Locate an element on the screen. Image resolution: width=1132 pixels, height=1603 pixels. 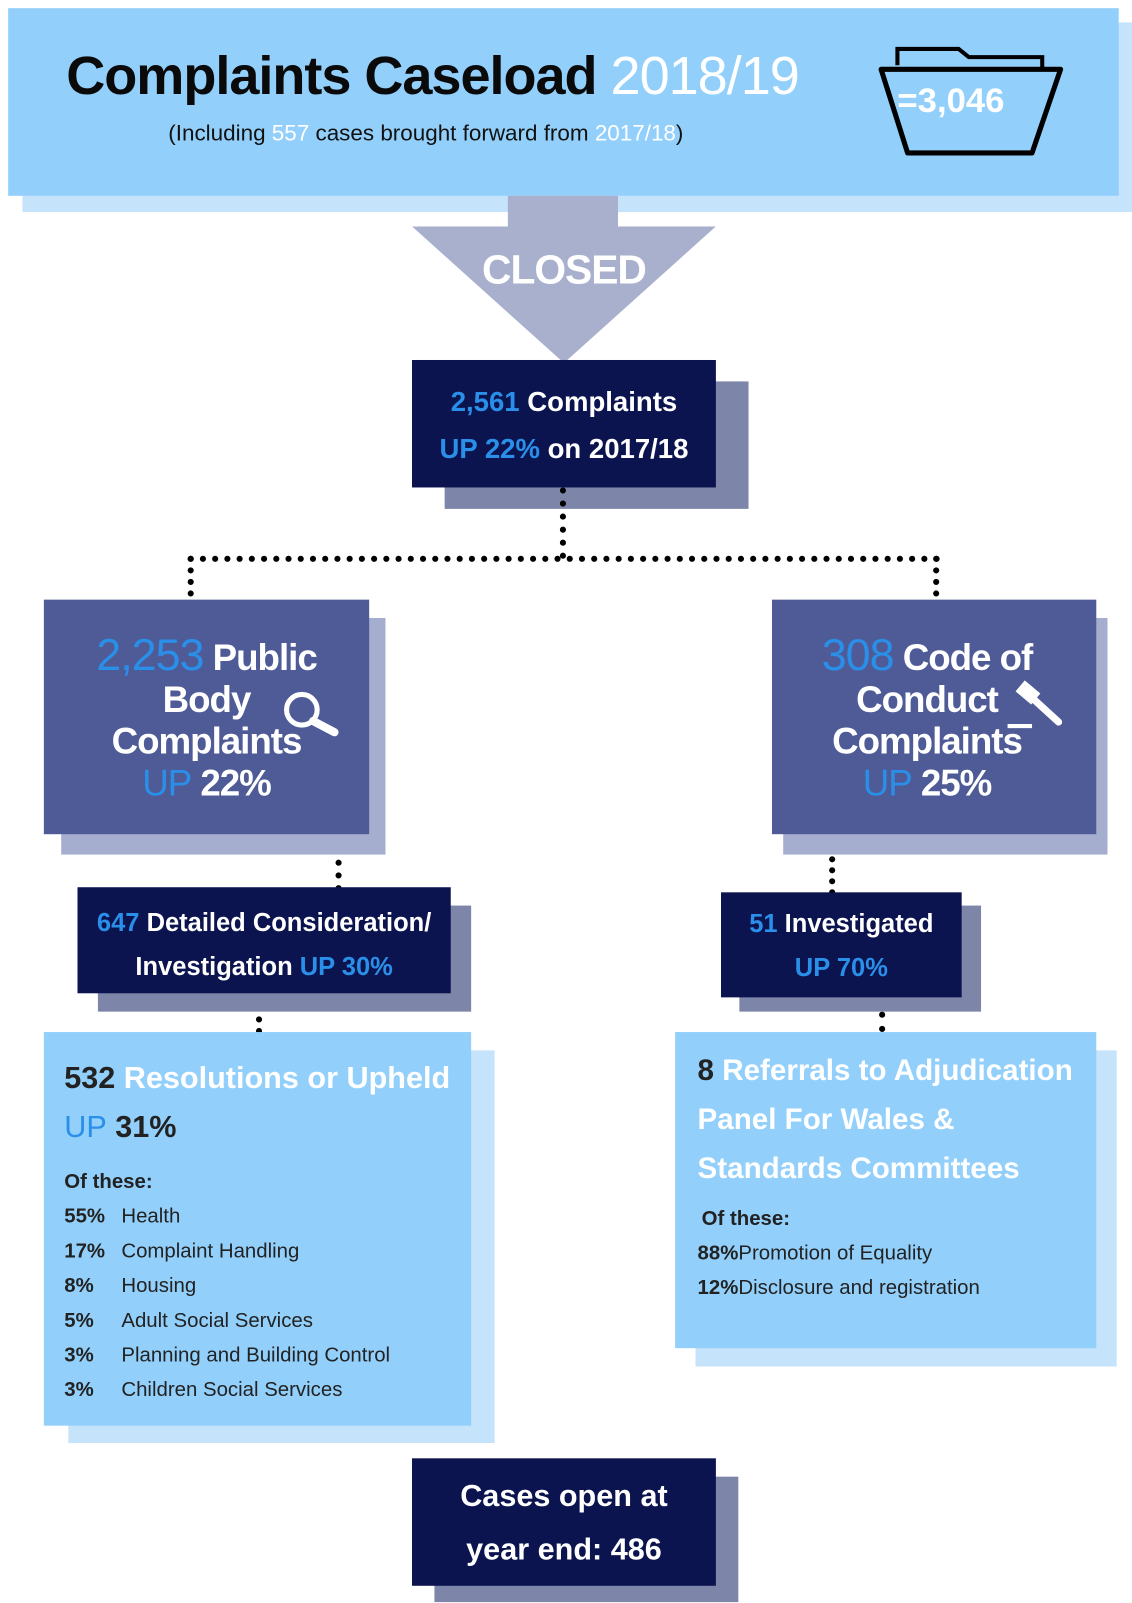
investigated-box: 51 Investigated UP 70% is located at coordinates (841, 945).